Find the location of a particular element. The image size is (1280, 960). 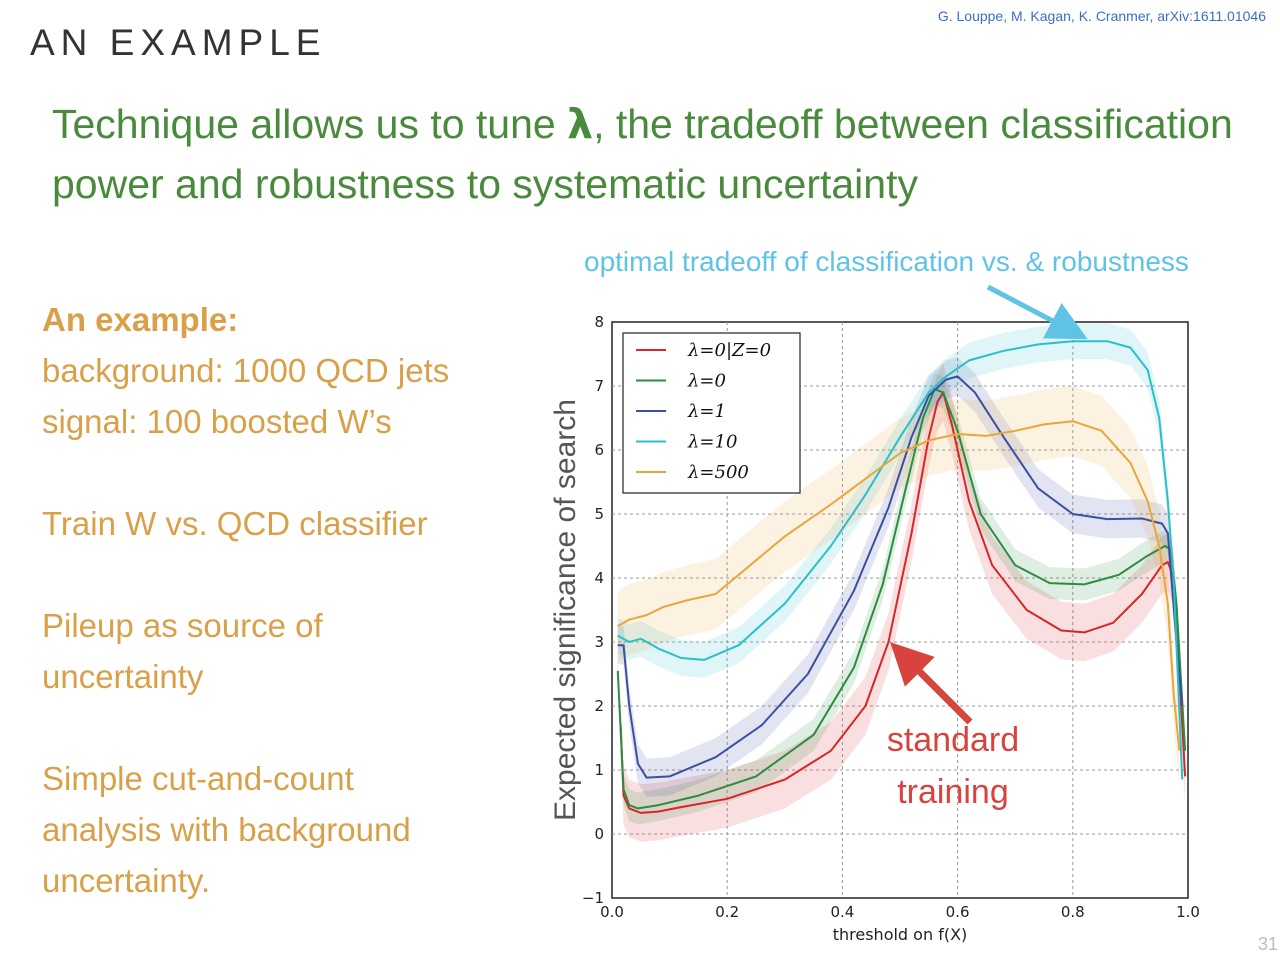

legend-label: λ=500 is located at coordinates (718, 472).